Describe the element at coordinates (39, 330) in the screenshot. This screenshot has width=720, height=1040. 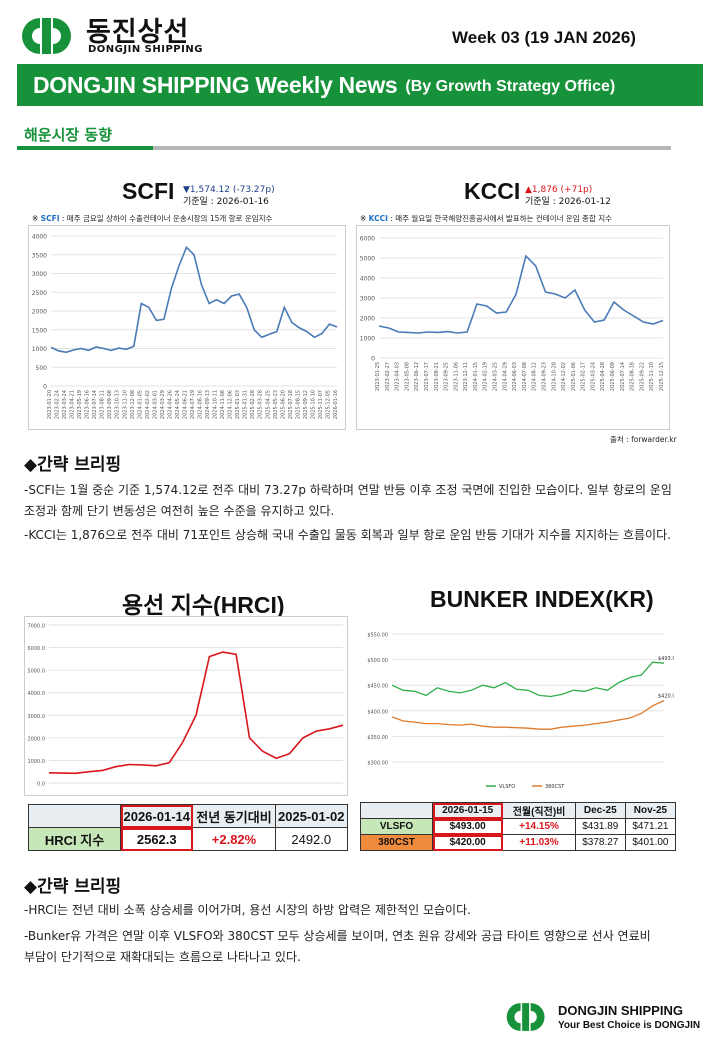
I see `y-tick-label: 1500` at that location.